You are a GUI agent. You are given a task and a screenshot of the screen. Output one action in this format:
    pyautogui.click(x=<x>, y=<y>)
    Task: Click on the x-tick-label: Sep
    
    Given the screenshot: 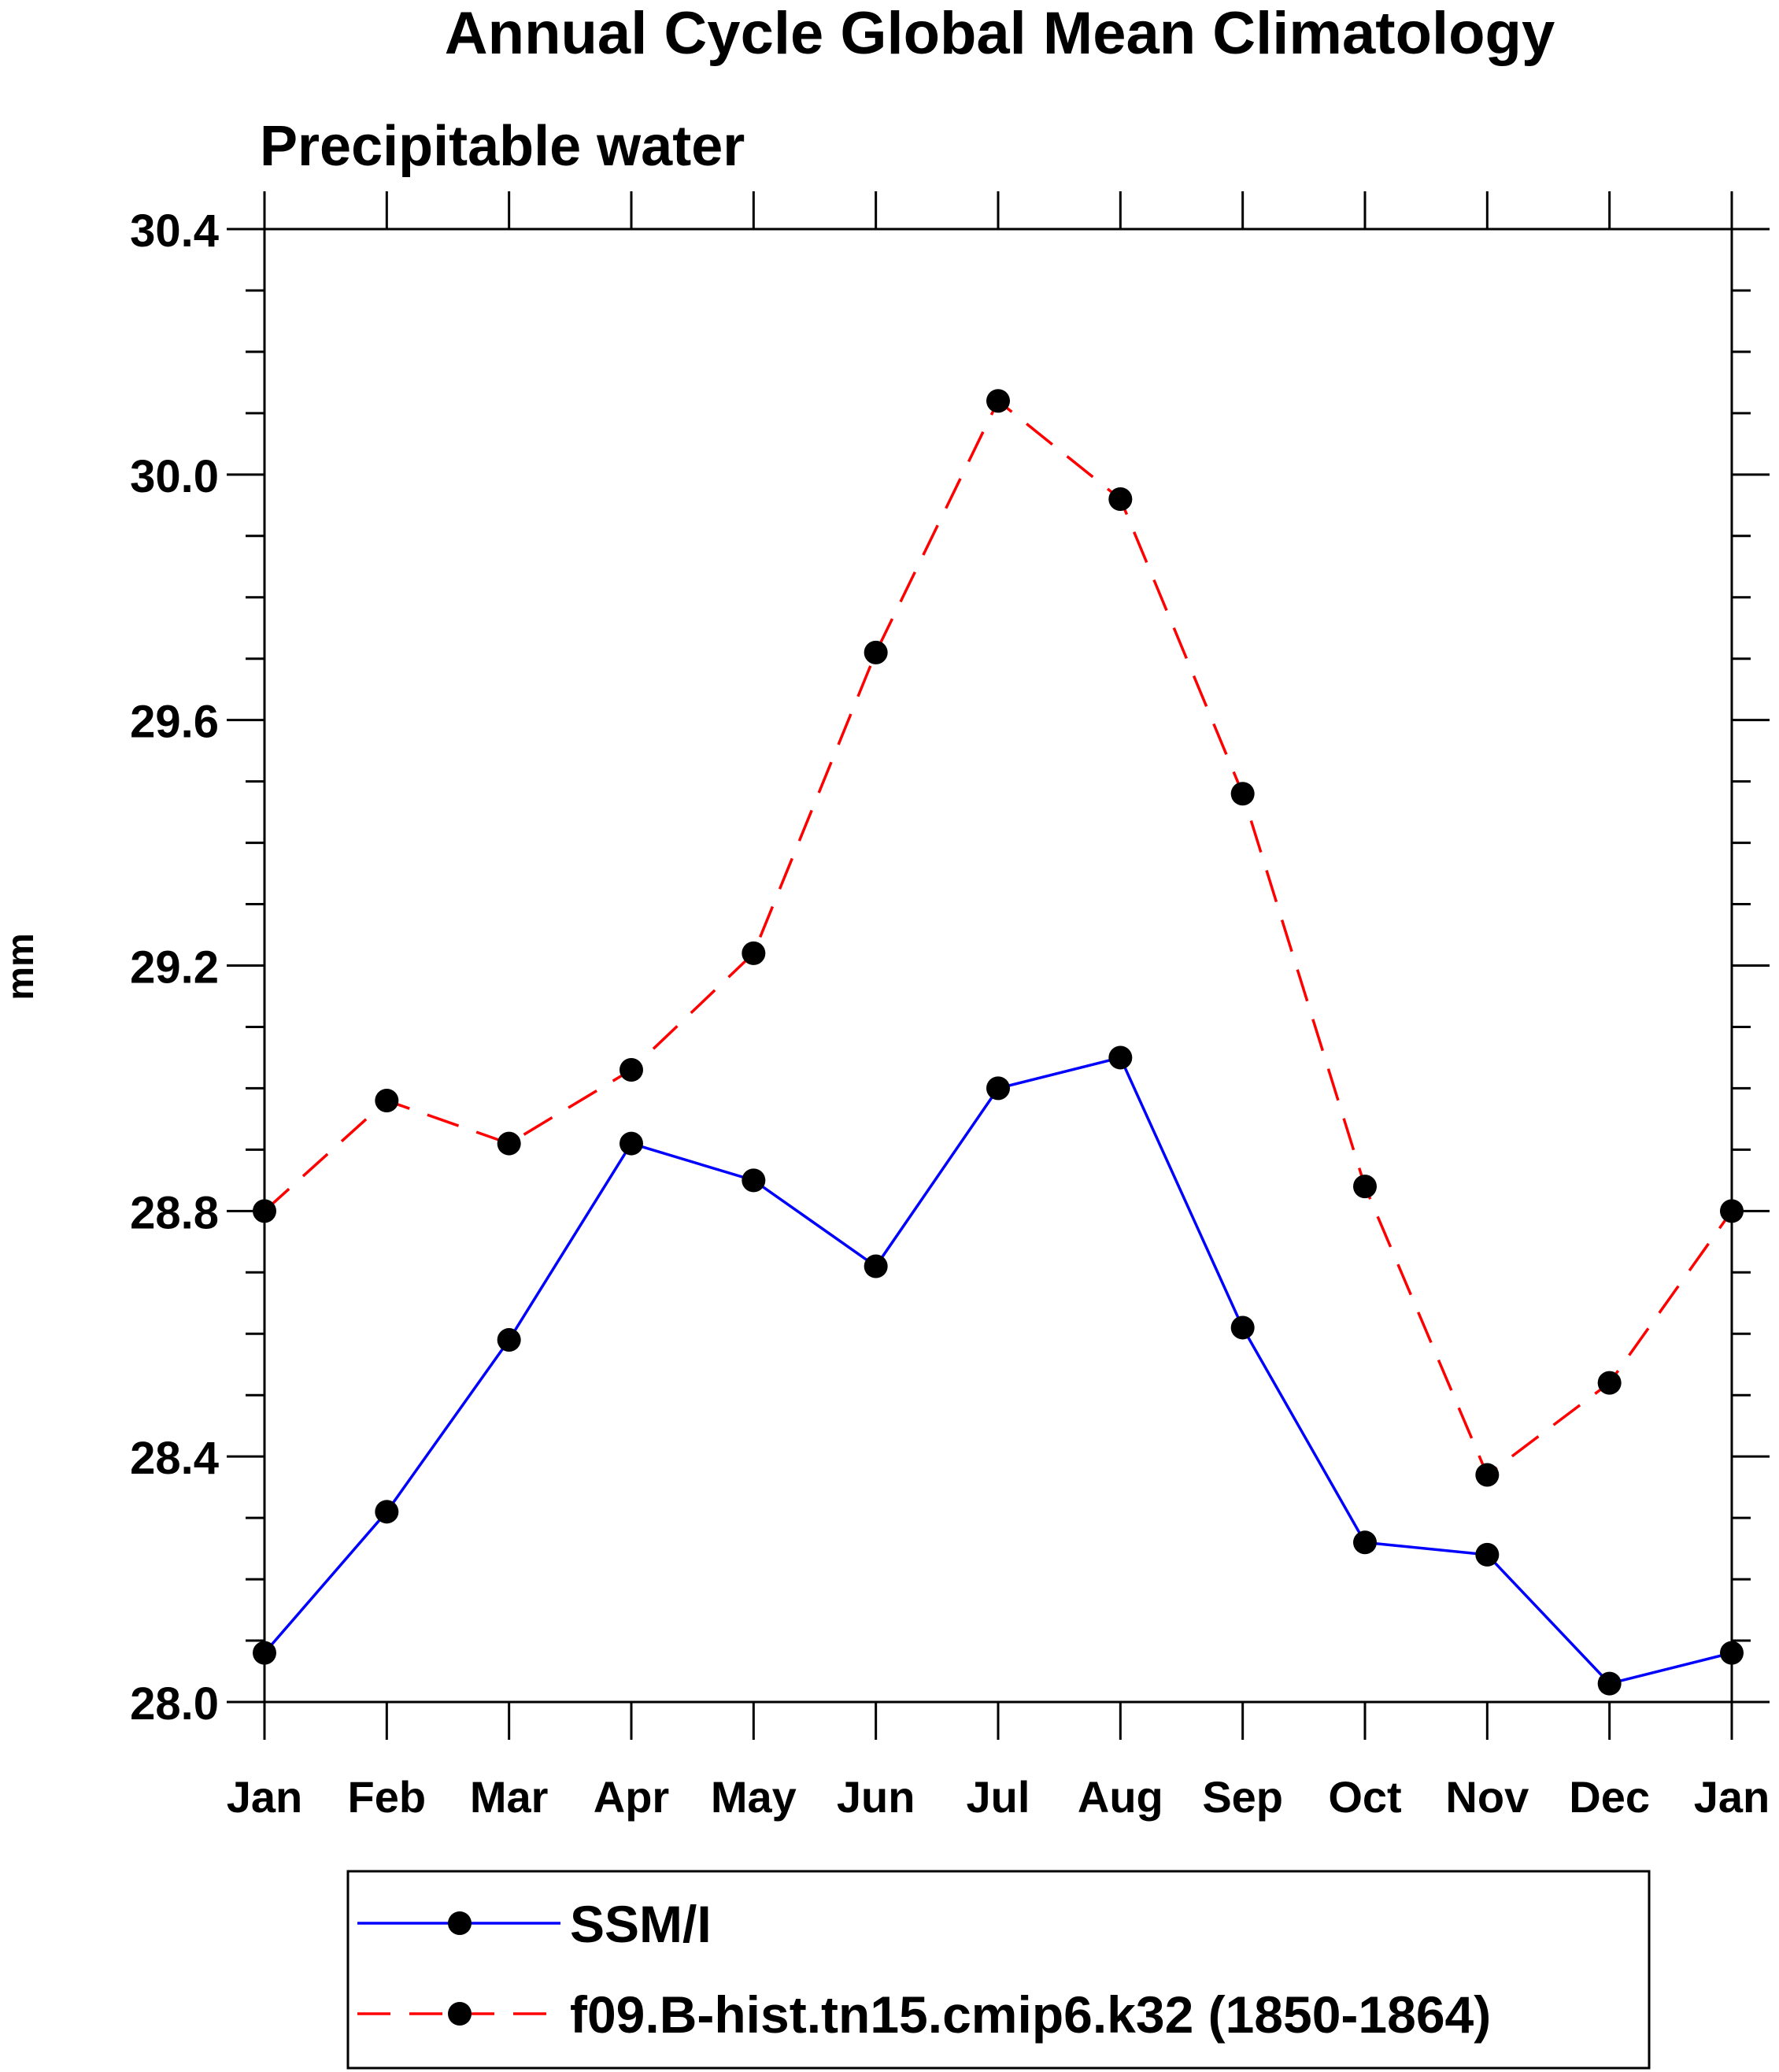 What is the action you would take?
    pyautogui.click(x=1242, y=1797)
    